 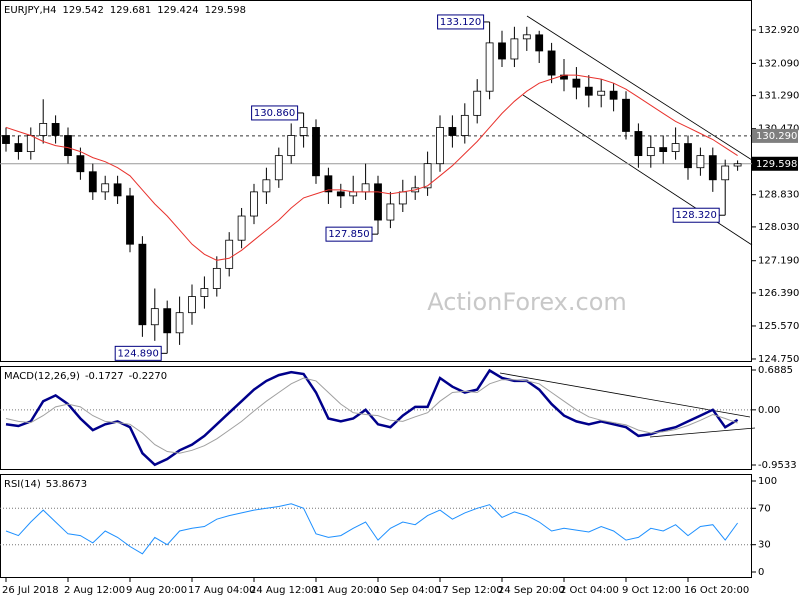 I want to click on x-tick-label: 24 Aug 12:00, so click(x=283, y=590).